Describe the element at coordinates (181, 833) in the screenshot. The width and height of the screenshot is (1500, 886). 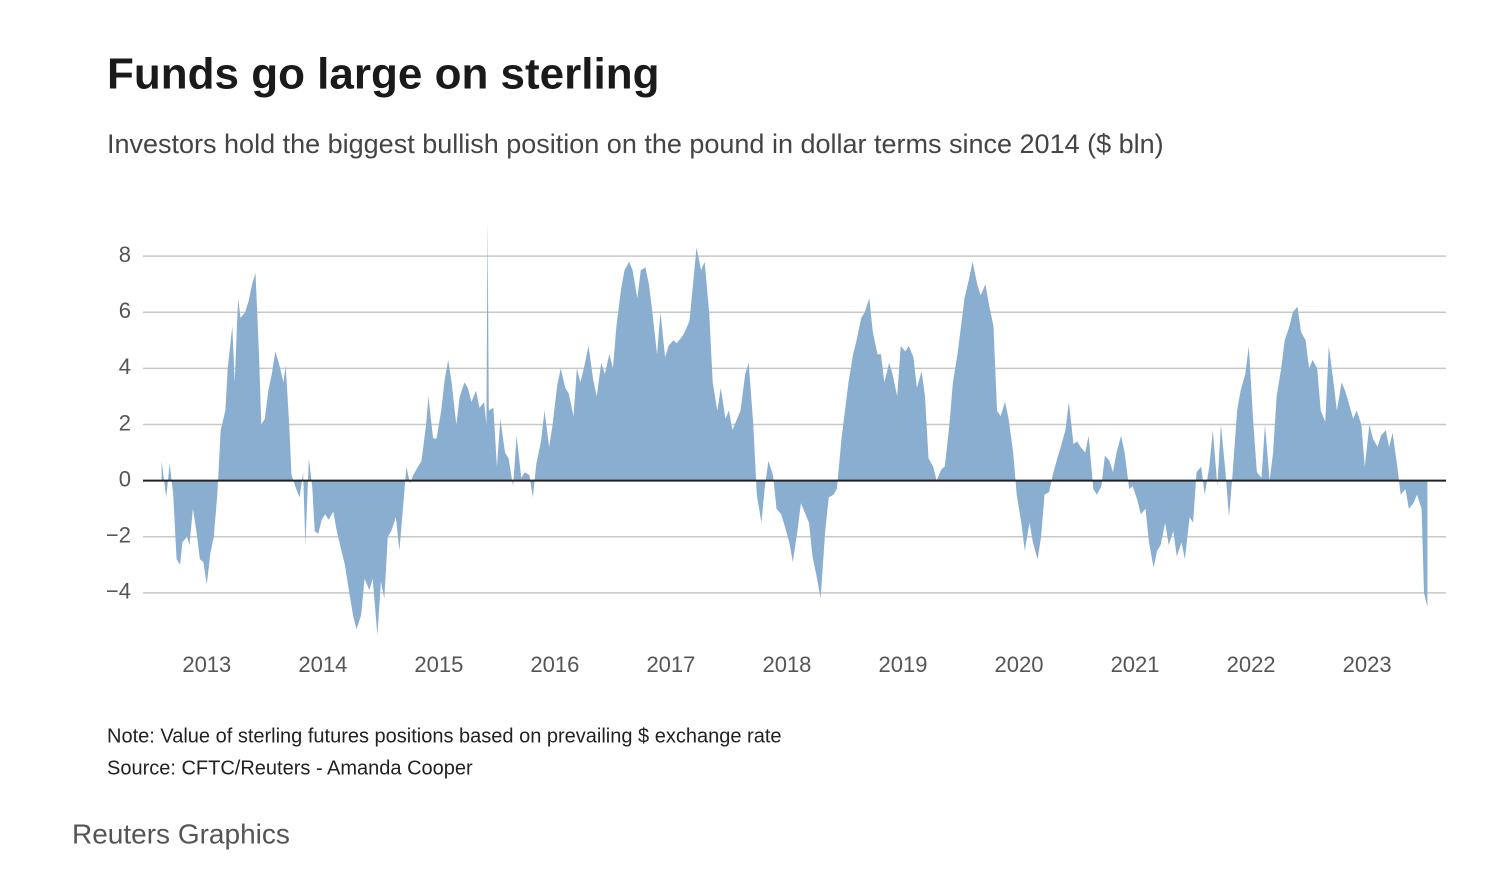
I see `credit: Reuters Graphics` at that location.